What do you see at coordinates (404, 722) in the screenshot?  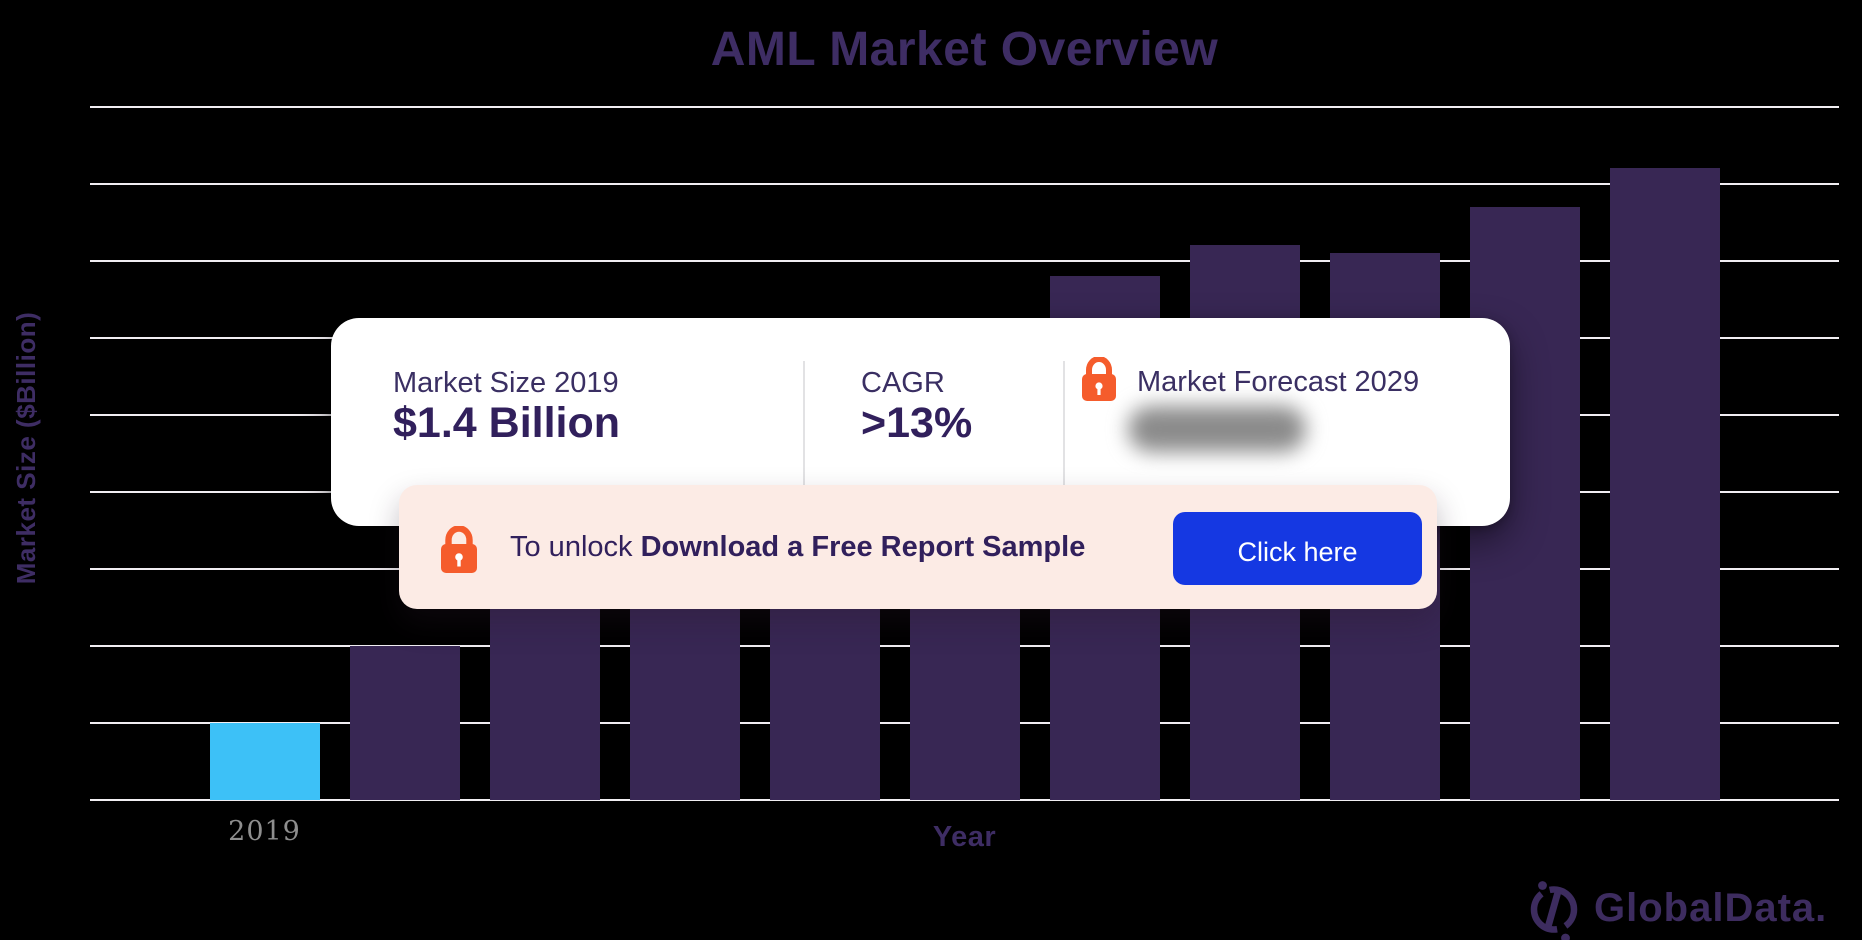 I see `bar-2020` at bounding box center [404, 722].